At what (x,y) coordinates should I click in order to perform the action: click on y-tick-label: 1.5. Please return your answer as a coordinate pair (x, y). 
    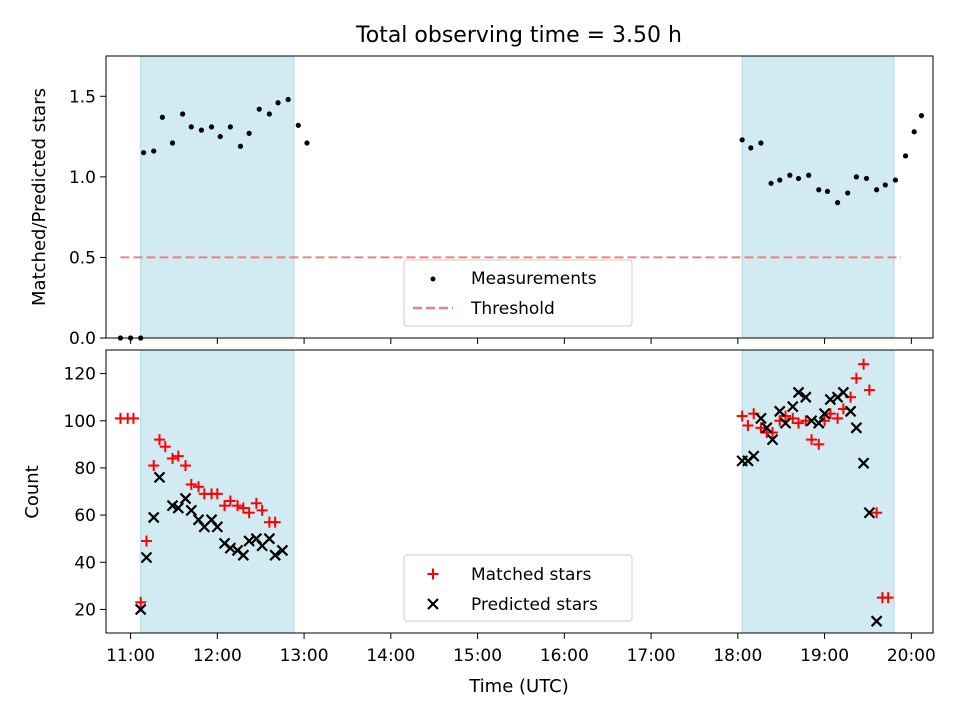
    Looking at the image, I should click on (82, 97).